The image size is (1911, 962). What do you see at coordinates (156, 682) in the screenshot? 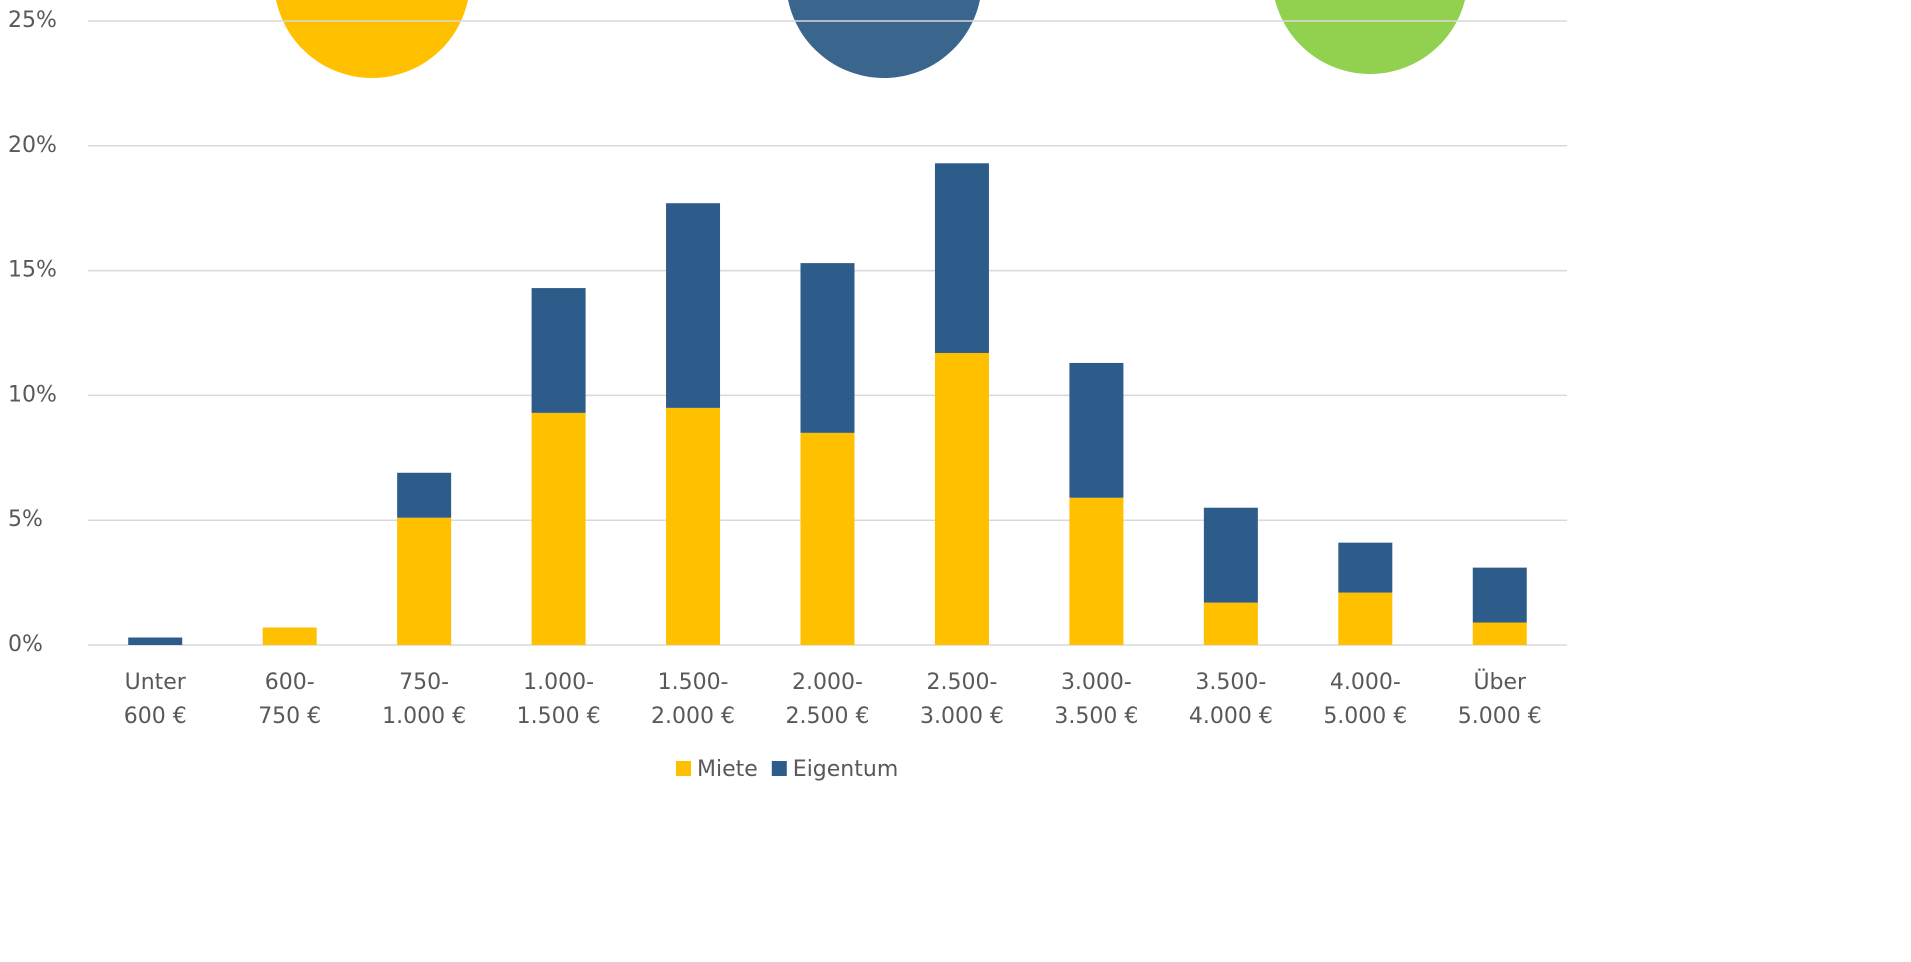
I see `x-tick-label: Unter` at bounding box center [156, 682].